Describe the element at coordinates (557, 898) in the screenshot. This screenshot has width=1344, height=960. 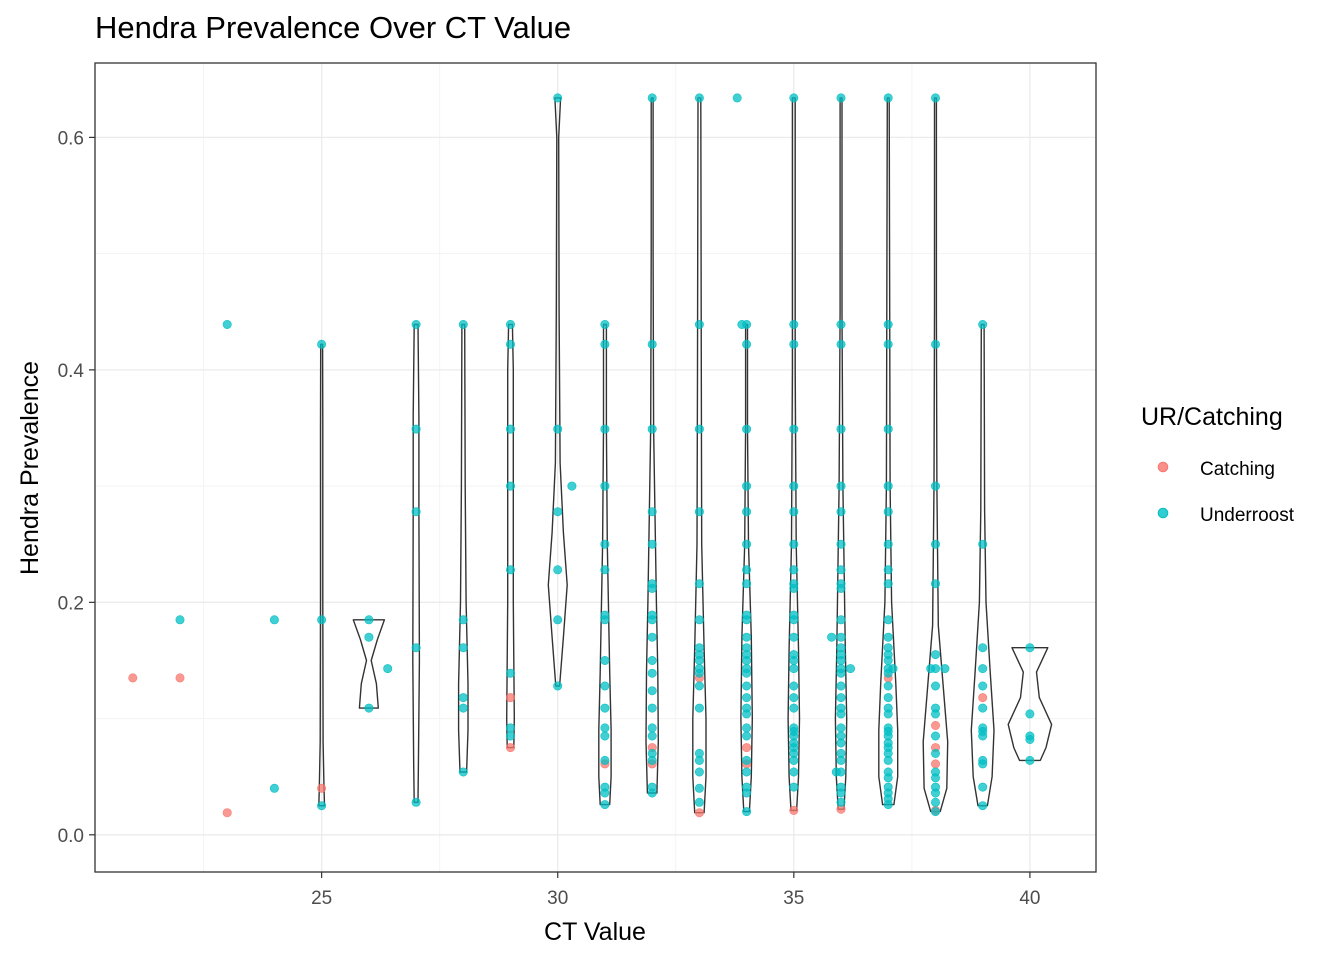
I see `x-tick-label: 30` at that location.